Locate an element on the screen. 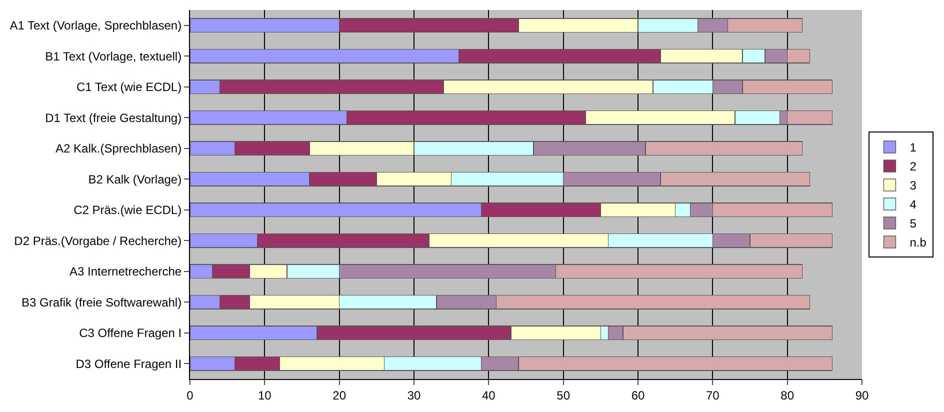 The height and width of the screenshot is (412, 944). y-tick-label: C3 Offene Fragen I is located at coordinates (130, 333).